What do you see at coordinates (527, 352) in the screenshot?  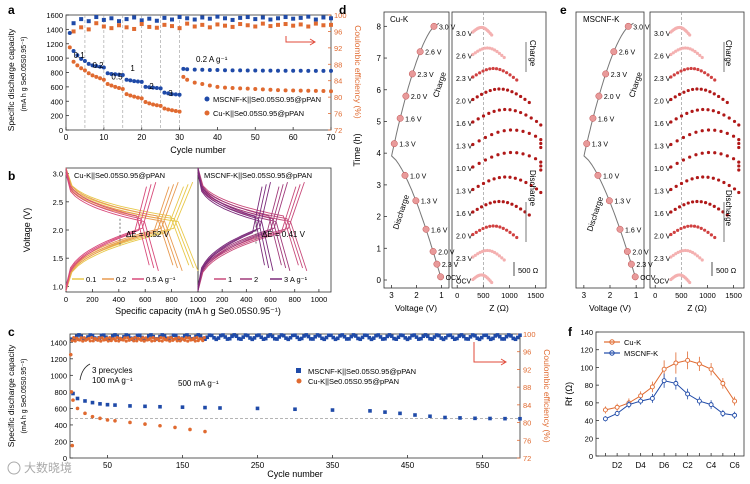 I see `panel-c-y2tick-label: 96` at bounding box center [527, 352].